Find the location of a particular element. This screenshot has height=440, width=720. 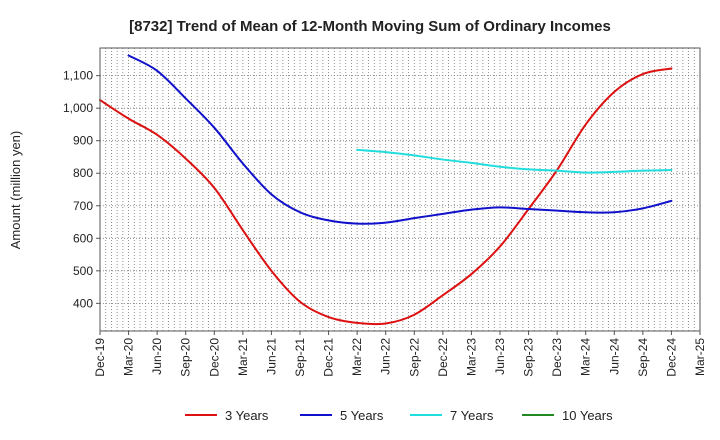

legend-item-10-years: 10 Years is located at coordinates (567, 415).